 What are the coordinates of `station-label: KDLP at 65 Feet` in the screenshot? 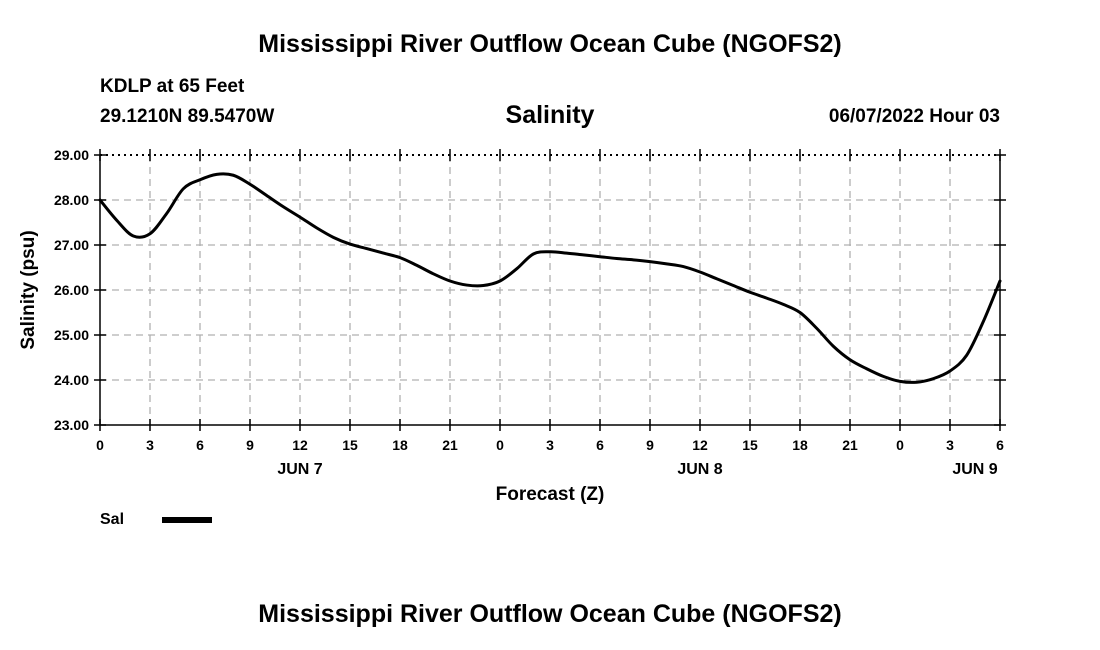 It's located at (172, 86).